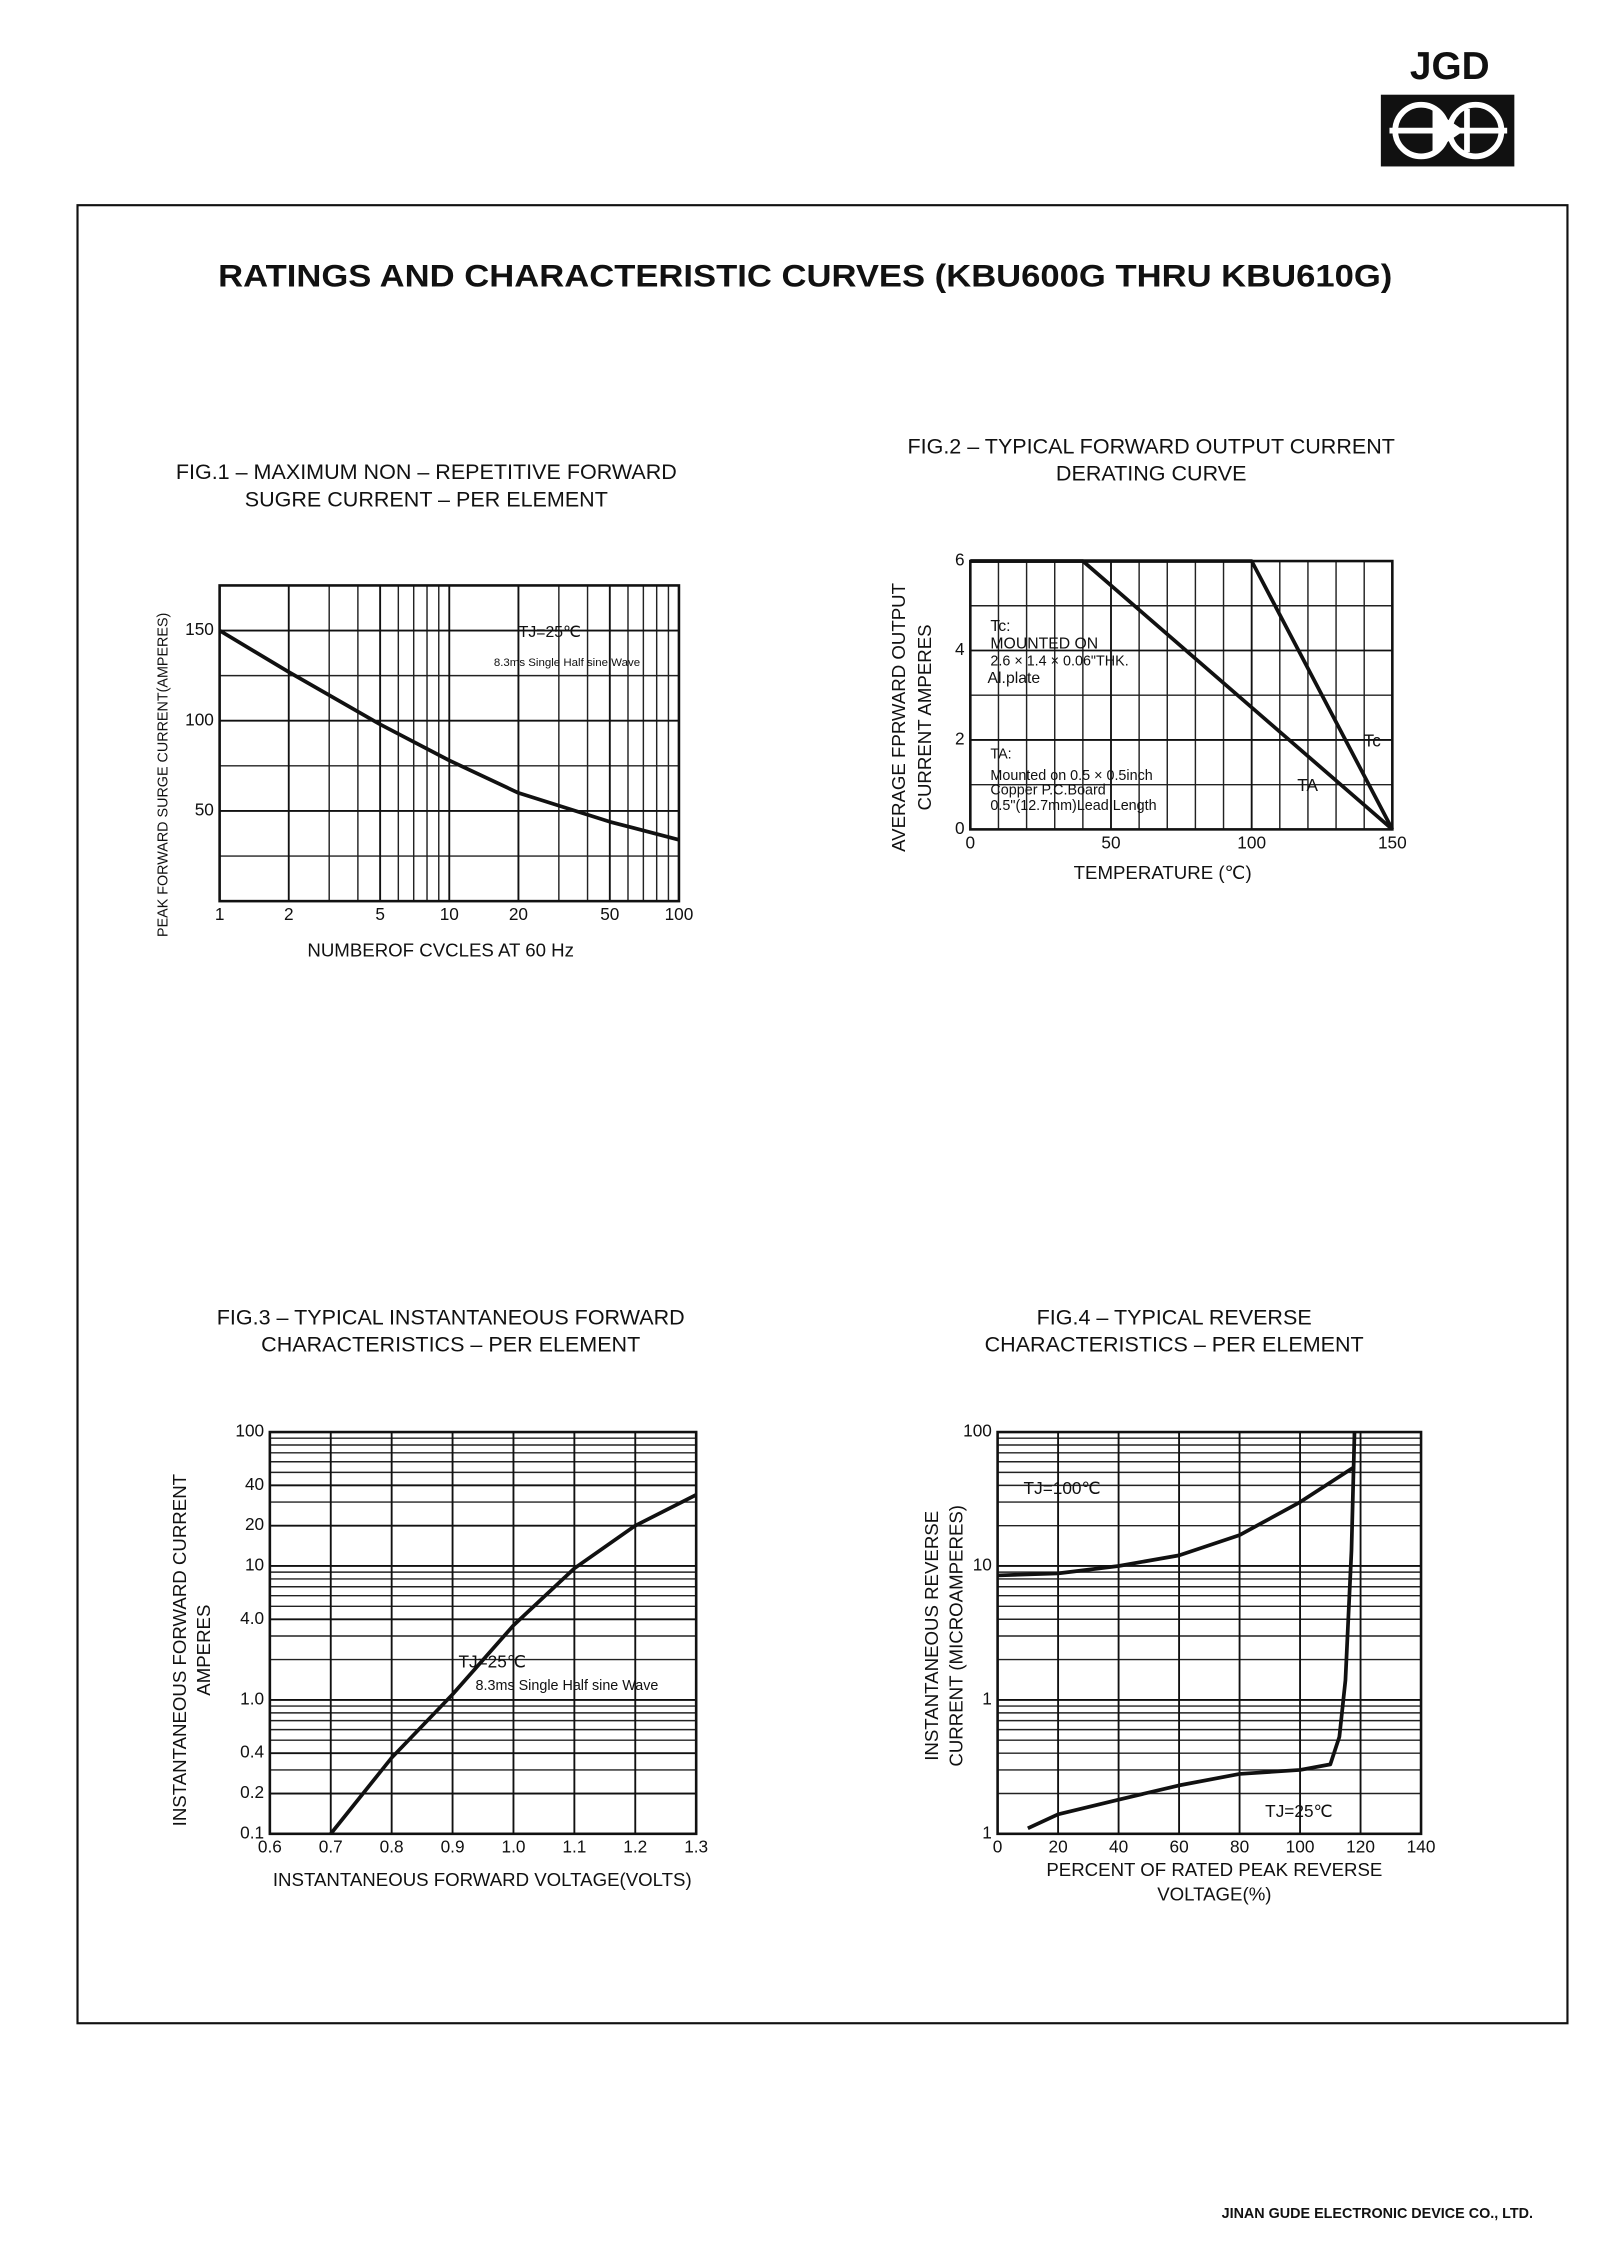  What do you see at coordinates (453, 1847) in the screenshot?
I see `x-tick-label: 0.9` at bounding box center [453, 1847].